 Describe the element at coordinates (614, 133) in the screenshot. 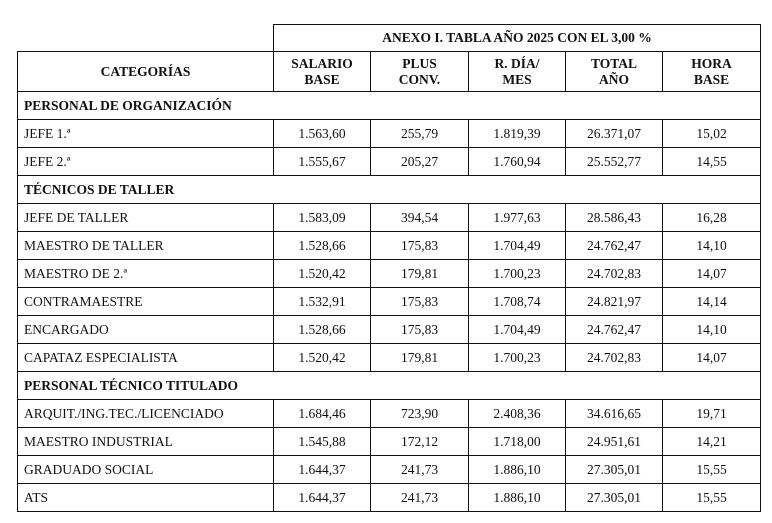

I see `total-ano-cell: 26.371,07` at that location.